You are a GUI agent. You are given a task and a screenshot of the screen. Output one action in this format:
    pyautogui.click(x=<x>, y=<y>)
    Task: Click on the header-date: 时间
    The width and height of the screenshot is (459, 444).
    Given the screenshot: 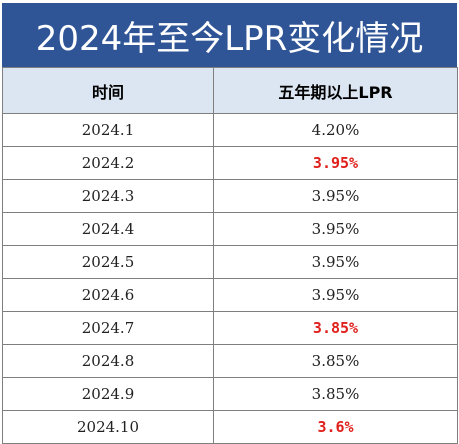 What is the action you would take?
    pyautogui.click(x=108, y=90)
    